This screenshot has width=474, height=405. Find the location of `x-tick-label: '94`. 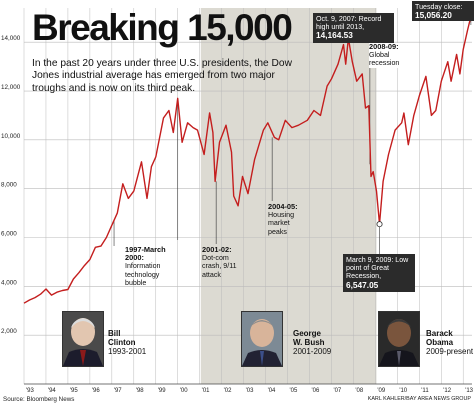

x-tick-label: '94 is located at coordinates (52, 391).